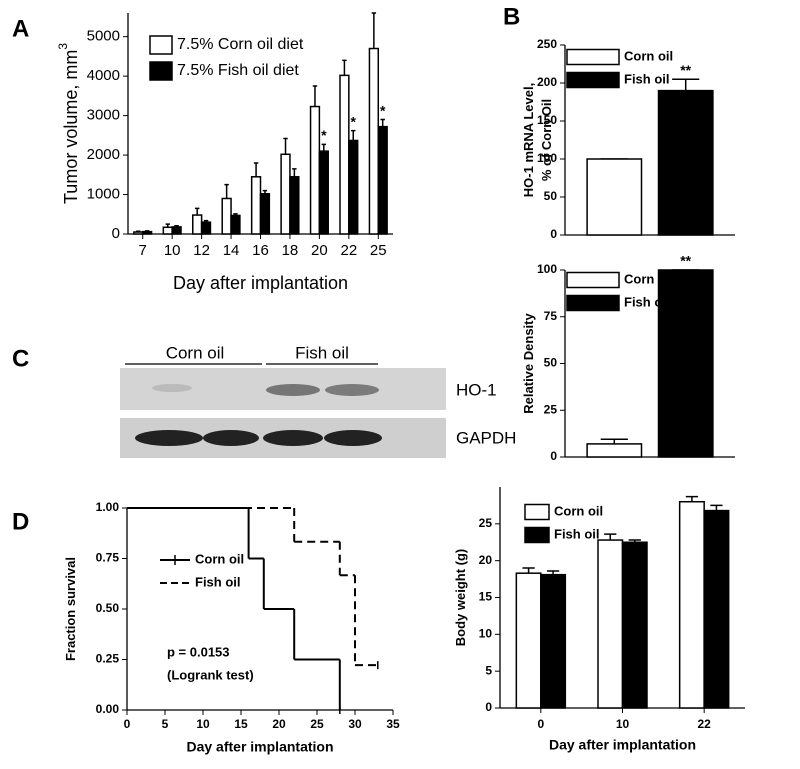 The width and height of the screenshot is (800, 769). I want to click on y-tick-label: 20, so click(486, 560).